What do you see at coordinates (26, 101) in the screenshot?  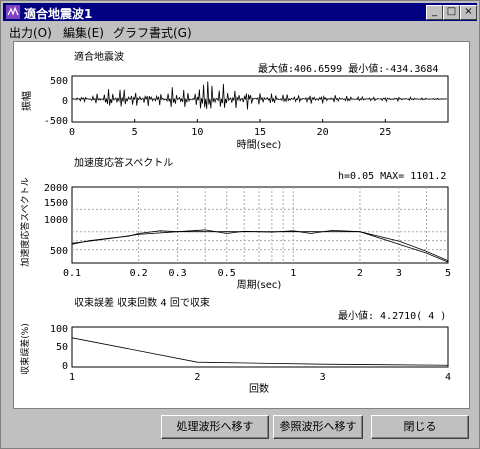 I see `plot1-ylabel: 振幅` at bounding box center [26, 101].